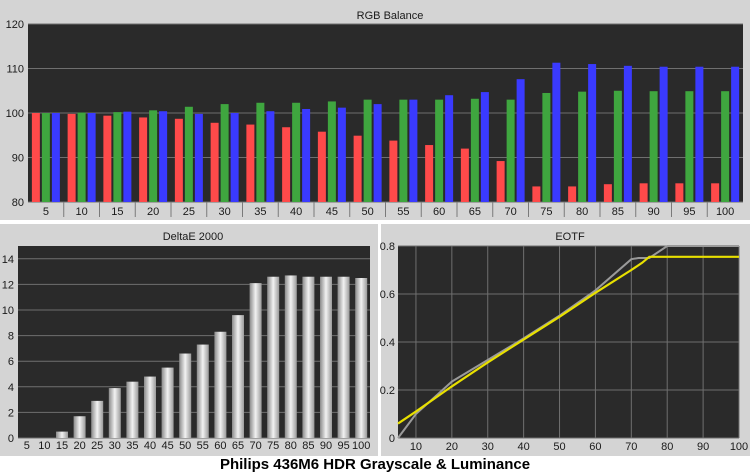  I want to click on deltae-x-tick-label: 15, so click(62, 446).